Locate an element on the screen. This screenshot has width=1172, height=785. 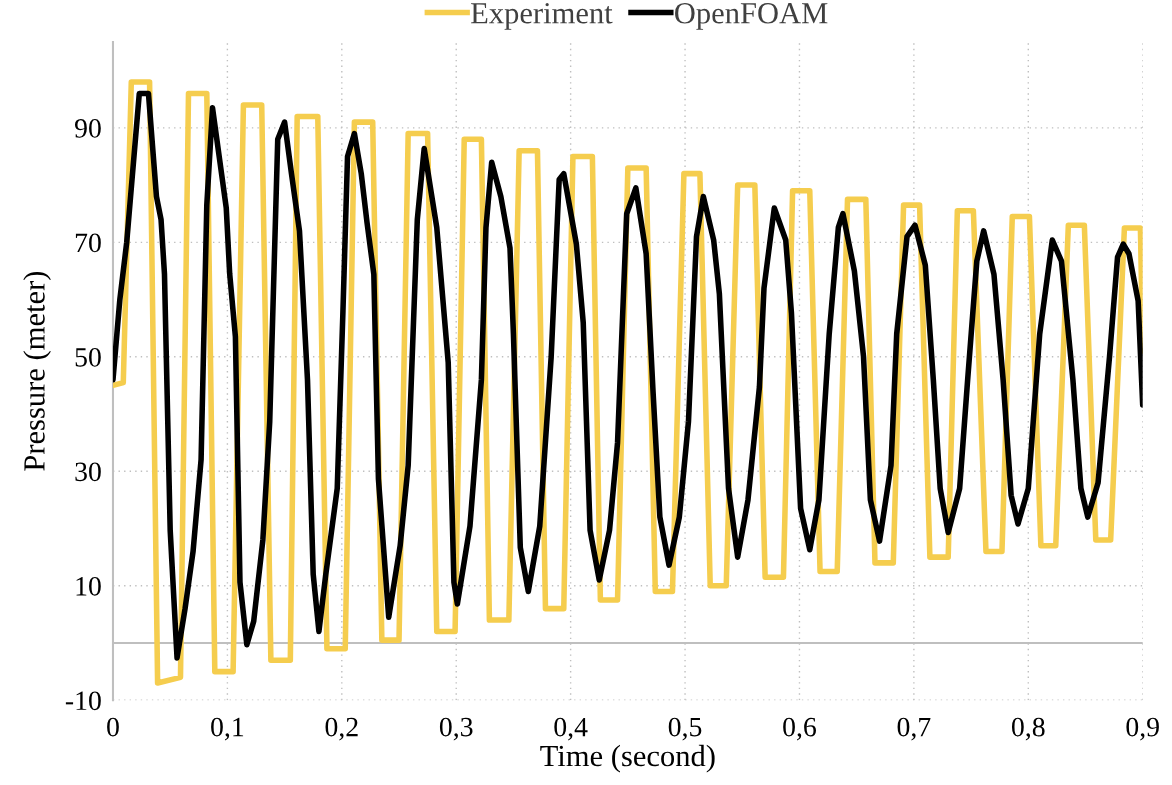
x-tick-label: 0,8 is located at coordinates (1028, 729).